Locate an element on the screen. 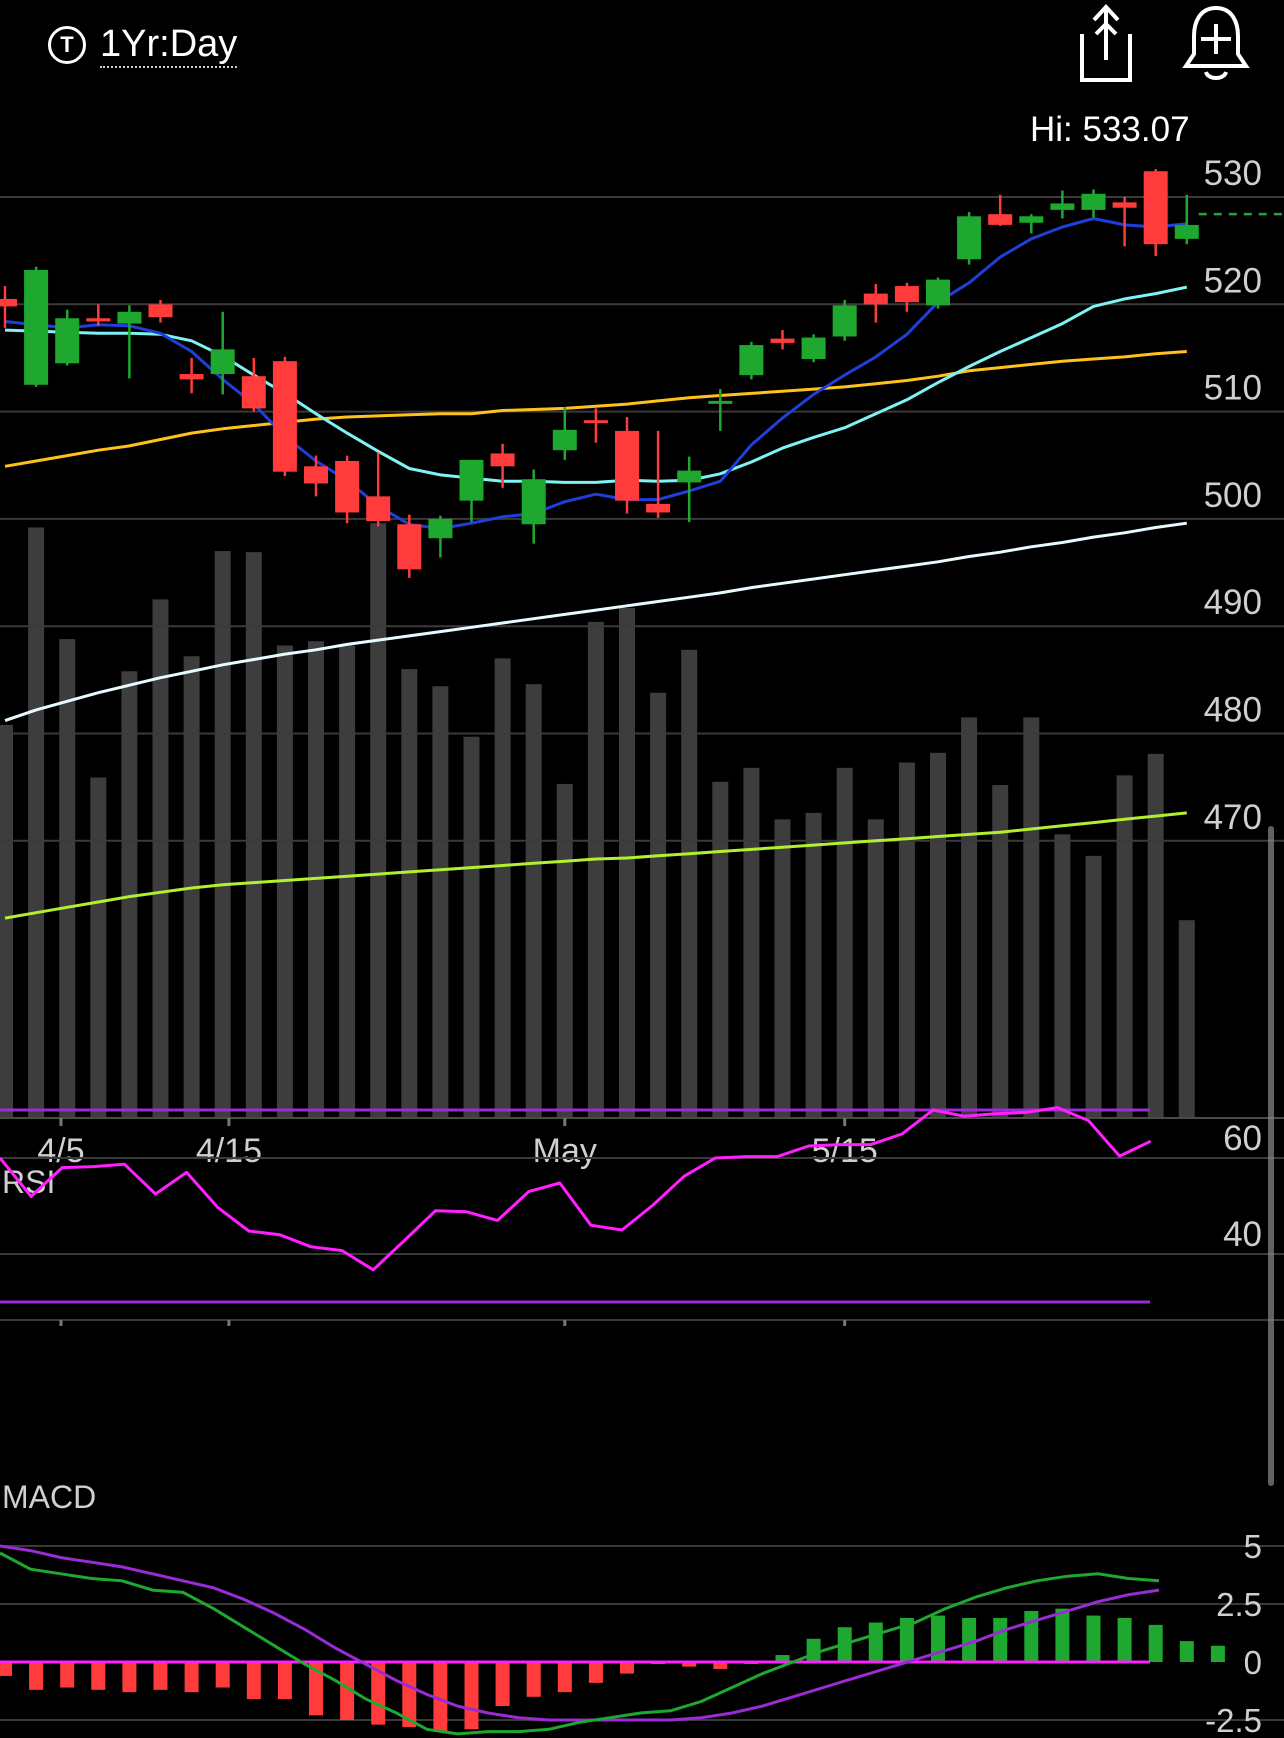  add-alert-button is located at coordinates (1216, 43).